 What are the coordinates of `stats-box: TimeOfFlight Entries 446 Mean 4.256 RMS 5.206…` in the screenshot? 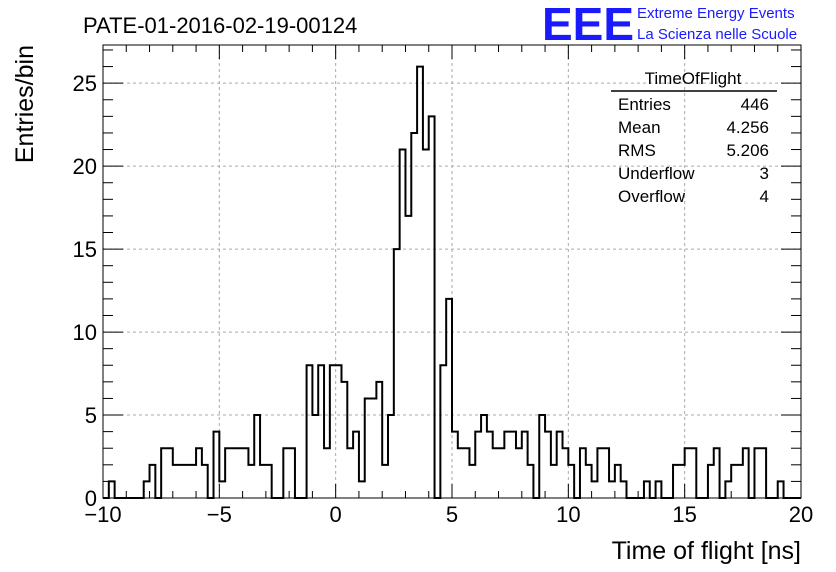 It's located at (694, 137).